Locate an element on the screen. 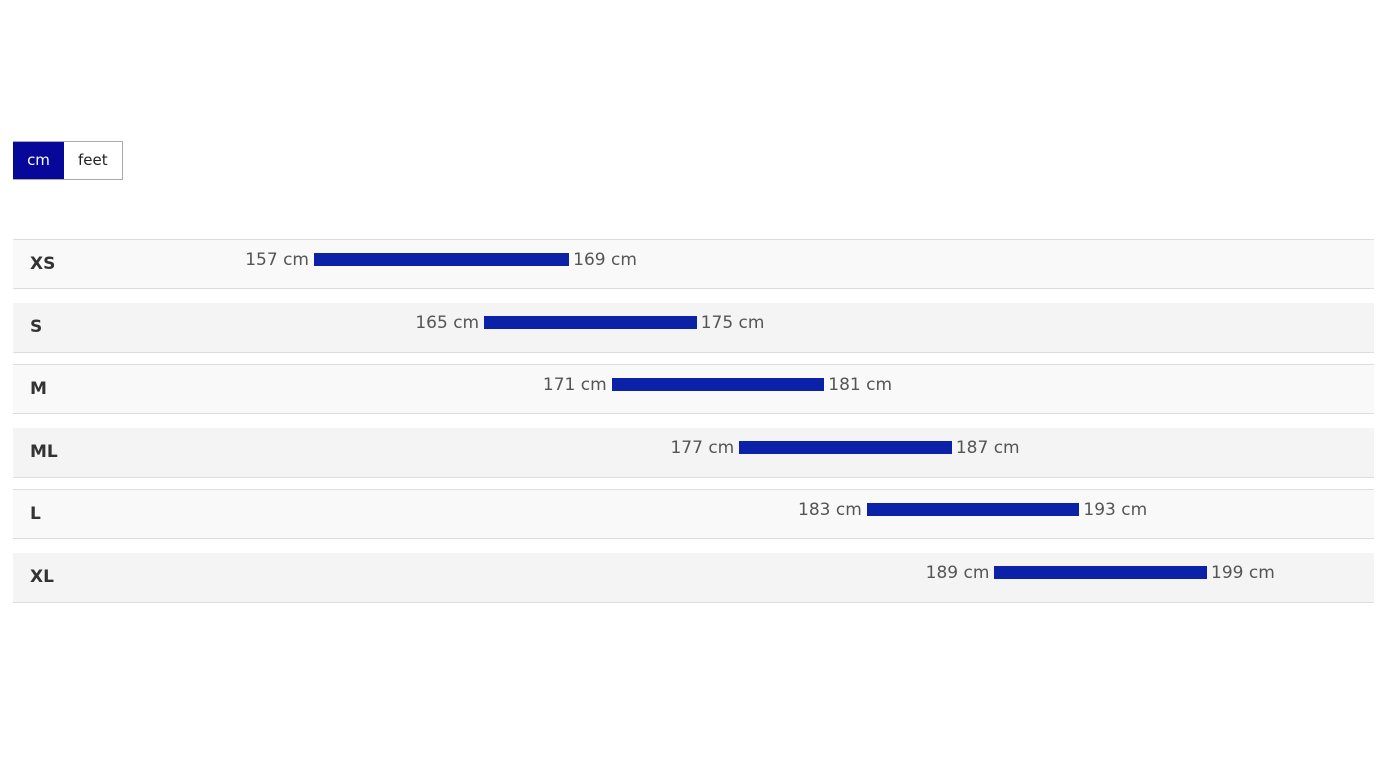 The image size is (1400, 760). size-label: M is located at coordinates (38, 389).